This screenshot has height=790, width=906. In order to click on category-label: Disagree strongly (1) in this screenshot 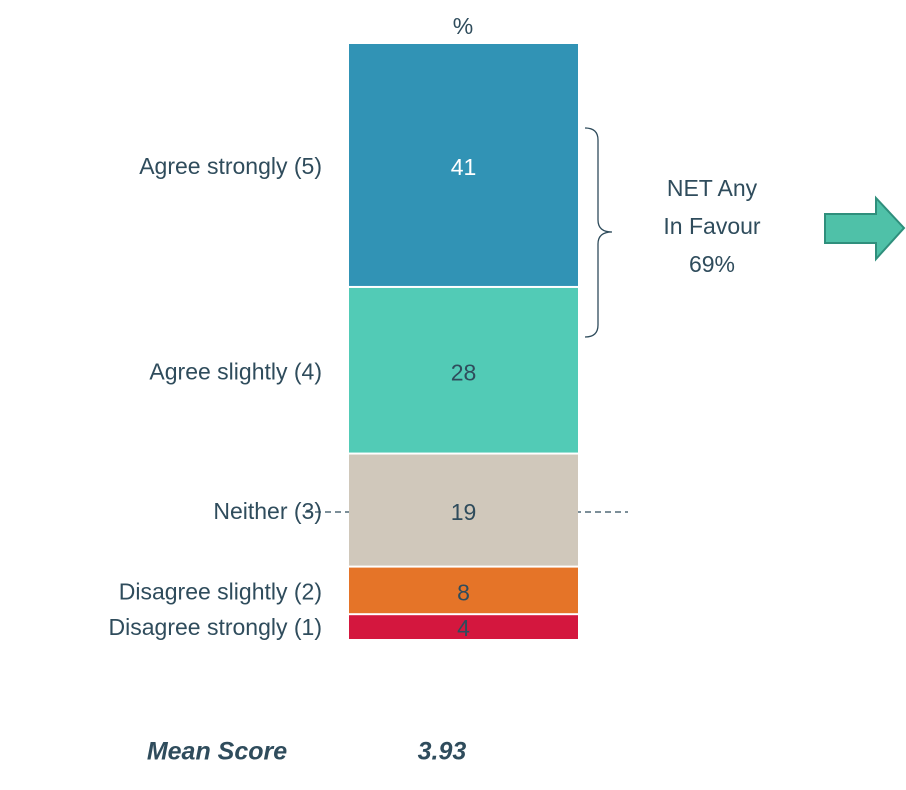, I will do `click(215, 627)`.